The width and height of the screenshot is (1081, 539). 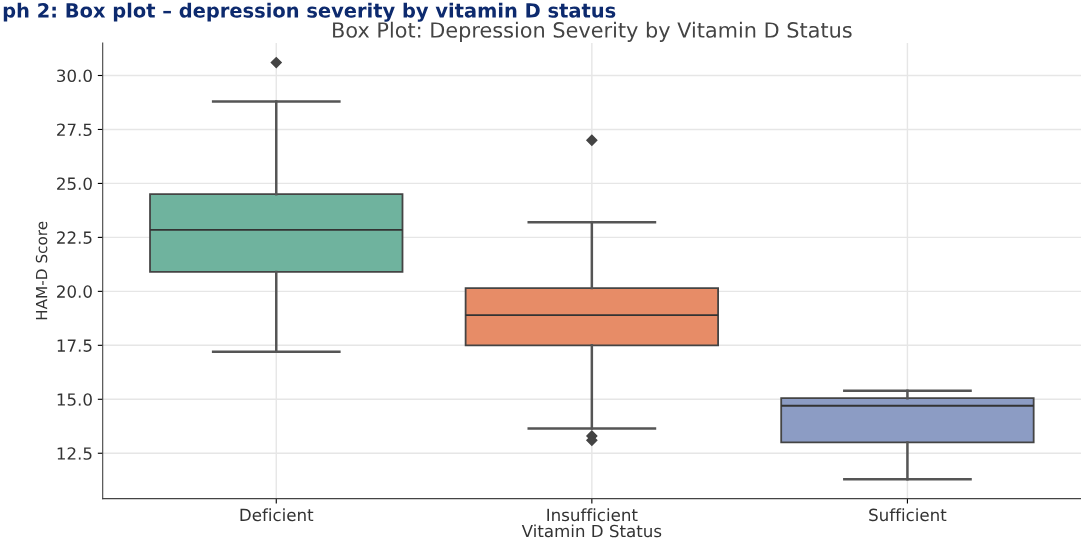 What do you see at coordinates (74, 183) in the screenshot?
I see `y-tick-label: 25.0` at bounding box center [74, 183].